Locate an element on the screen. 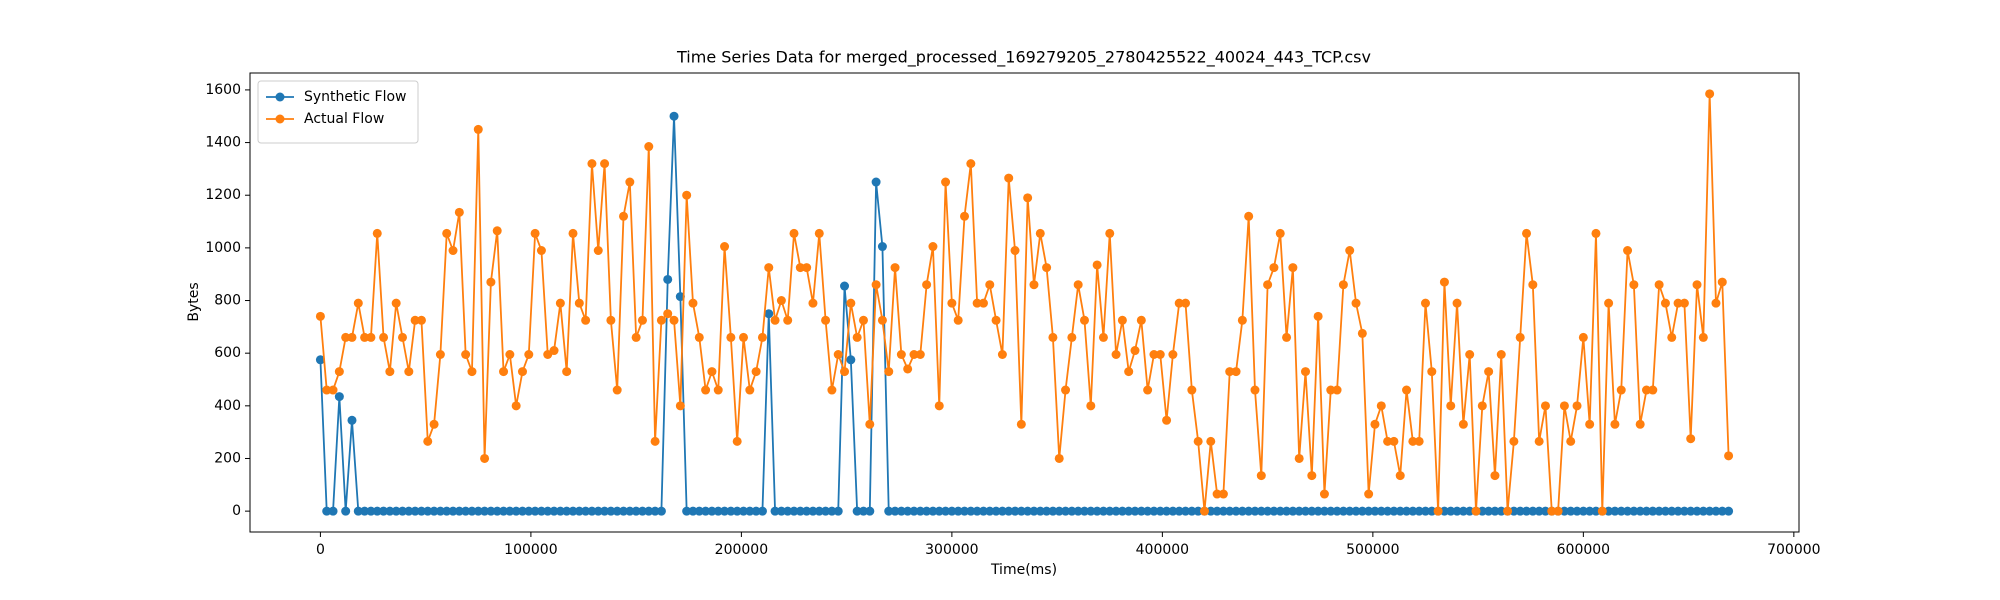 This screenshot has height=600, width=2000. legend-box is located at coordinates (338, 112).